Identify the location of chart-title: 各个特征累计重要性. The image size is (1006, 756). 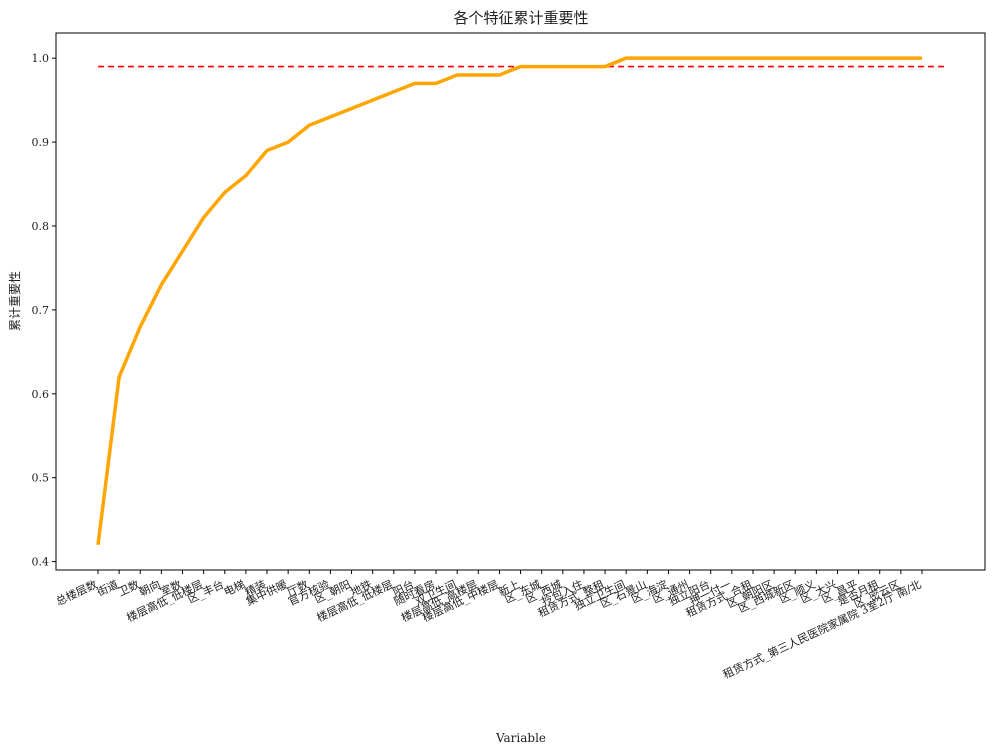
(520, 18).